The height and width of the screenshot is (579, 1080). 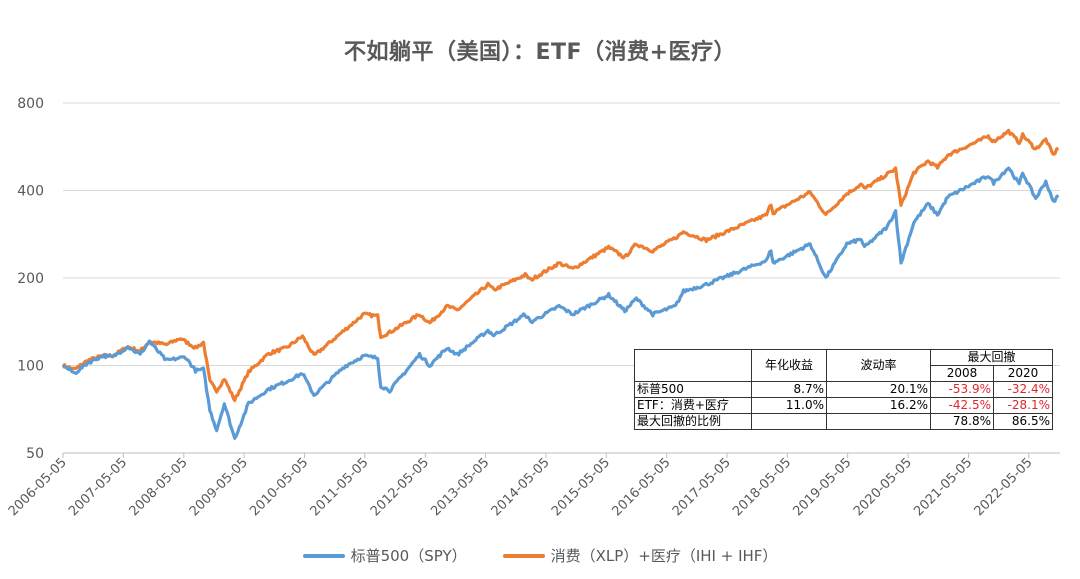 I want to click on y-axis-ticks: 50 100 200 400 800, so click(x=30, y=279).